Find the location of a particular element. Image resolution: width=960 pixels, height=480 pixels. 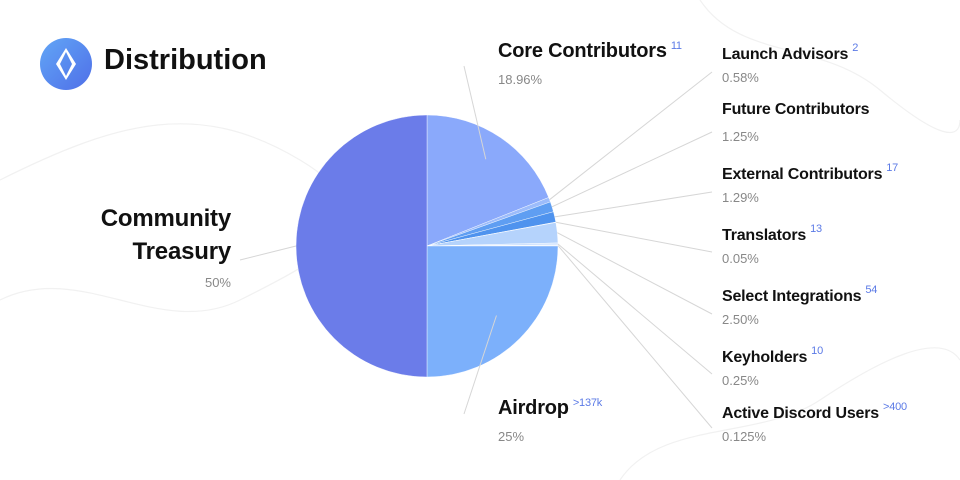

slice-percent: 0.58% is located at coordinates (740, 77).